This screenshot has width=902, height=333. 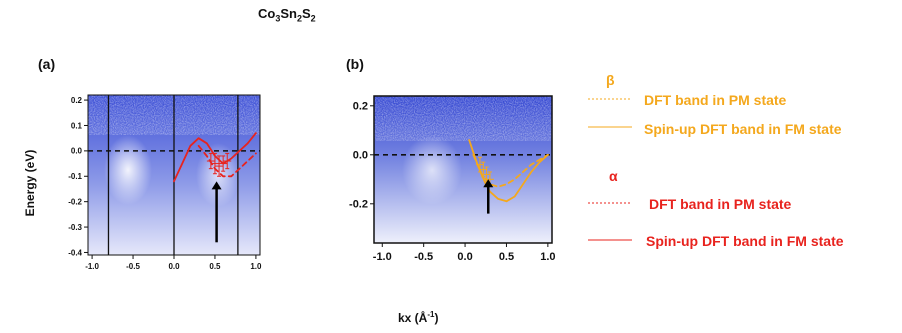 I want to click on panel-a-xtick-label: 0.0, so click(x=174, y=266).